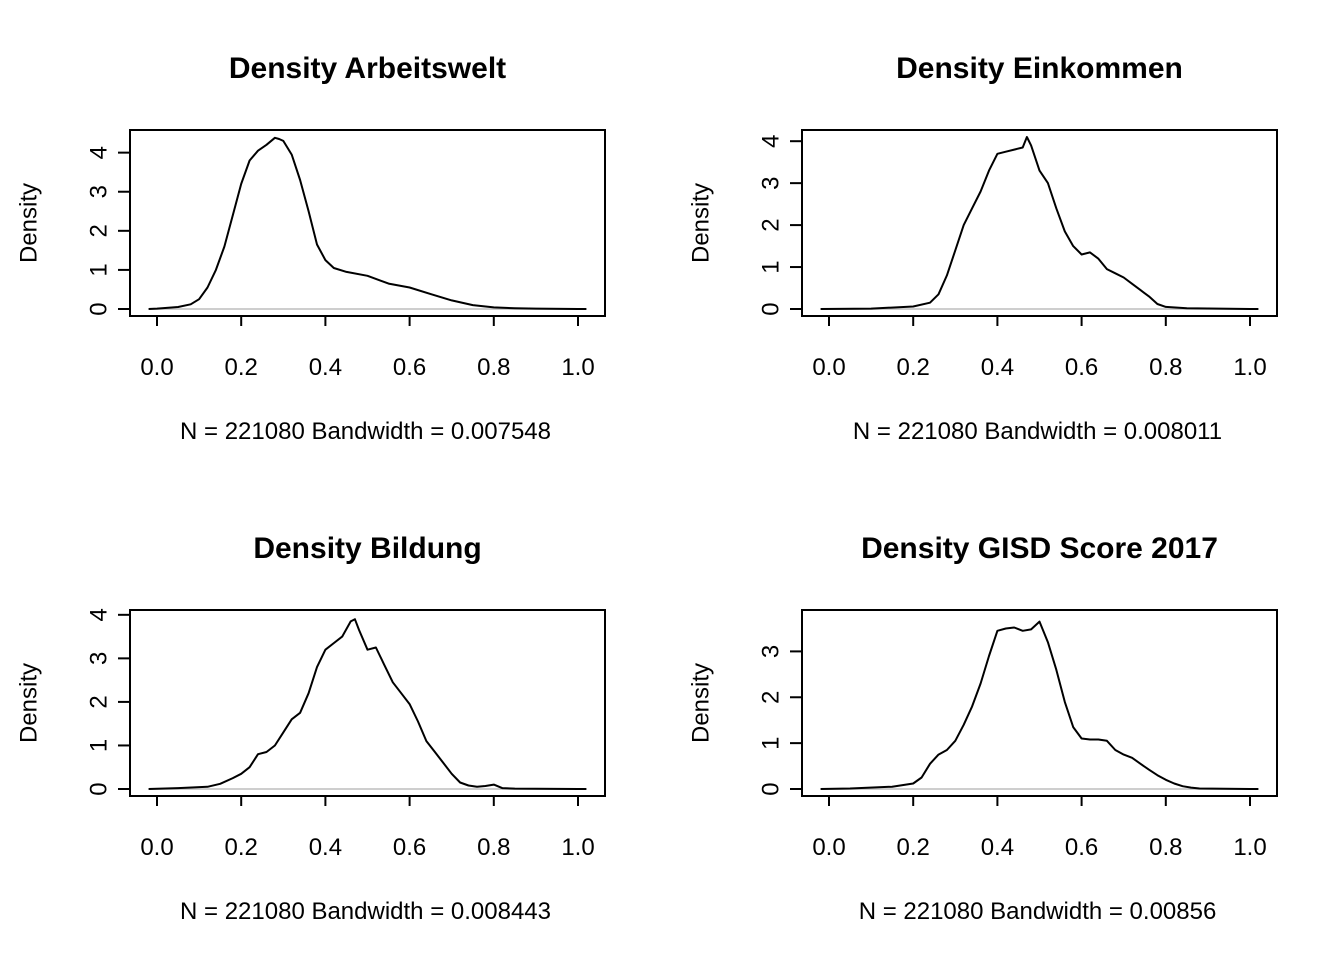 The width and height of the screenshot is (1344, 960). What do you see at coordinates (1037, 431) in the screenshot?
I see `x-axis-label: N = 221080 Bandwidth = 0.008011` at bounding box center [1037, 431].